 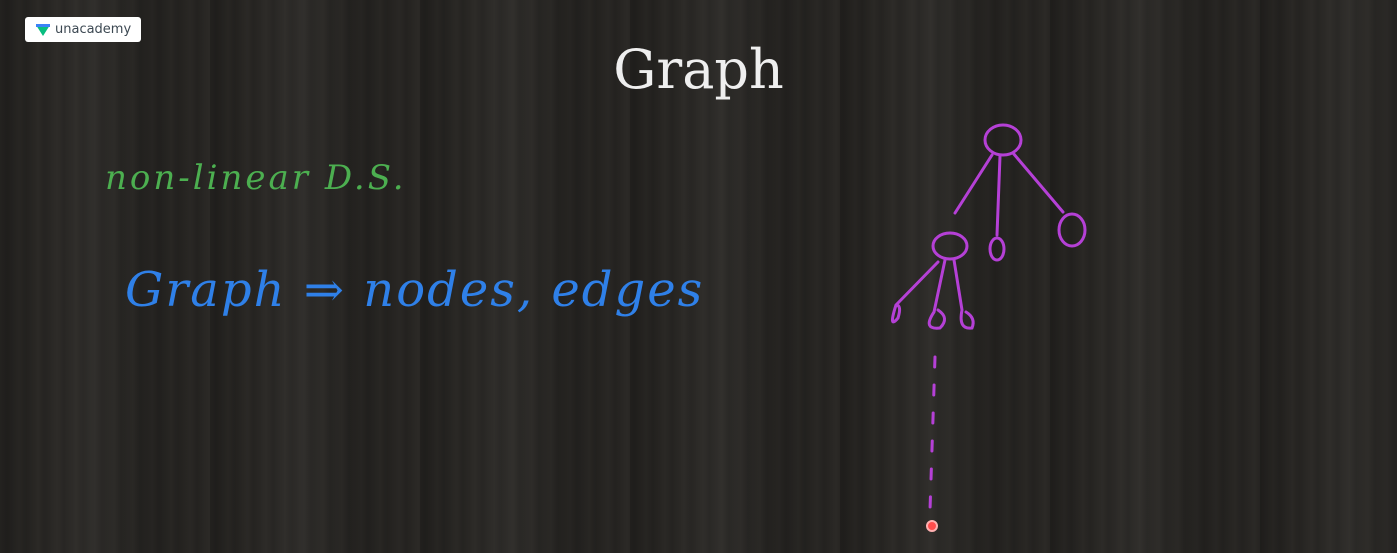 I want to click on slide-title: Graph, so click(x=698, y=69).